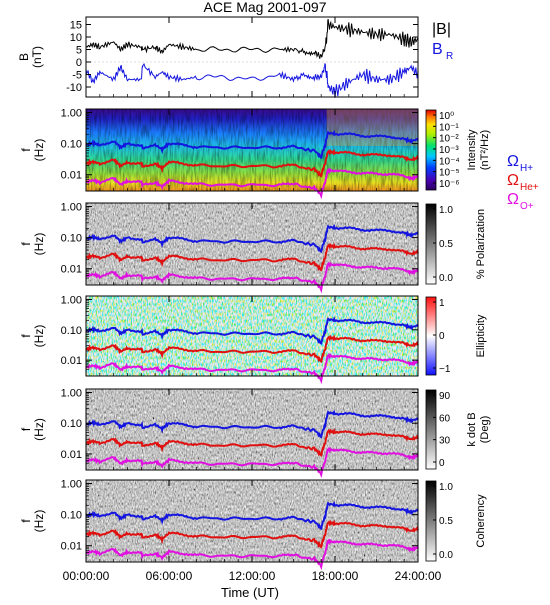 This screenshot has width=550, height=605. Describe the element at coordinates (71, 239) in the screenshot. I see `y-tick-label-2-1: 0.10` at that location.